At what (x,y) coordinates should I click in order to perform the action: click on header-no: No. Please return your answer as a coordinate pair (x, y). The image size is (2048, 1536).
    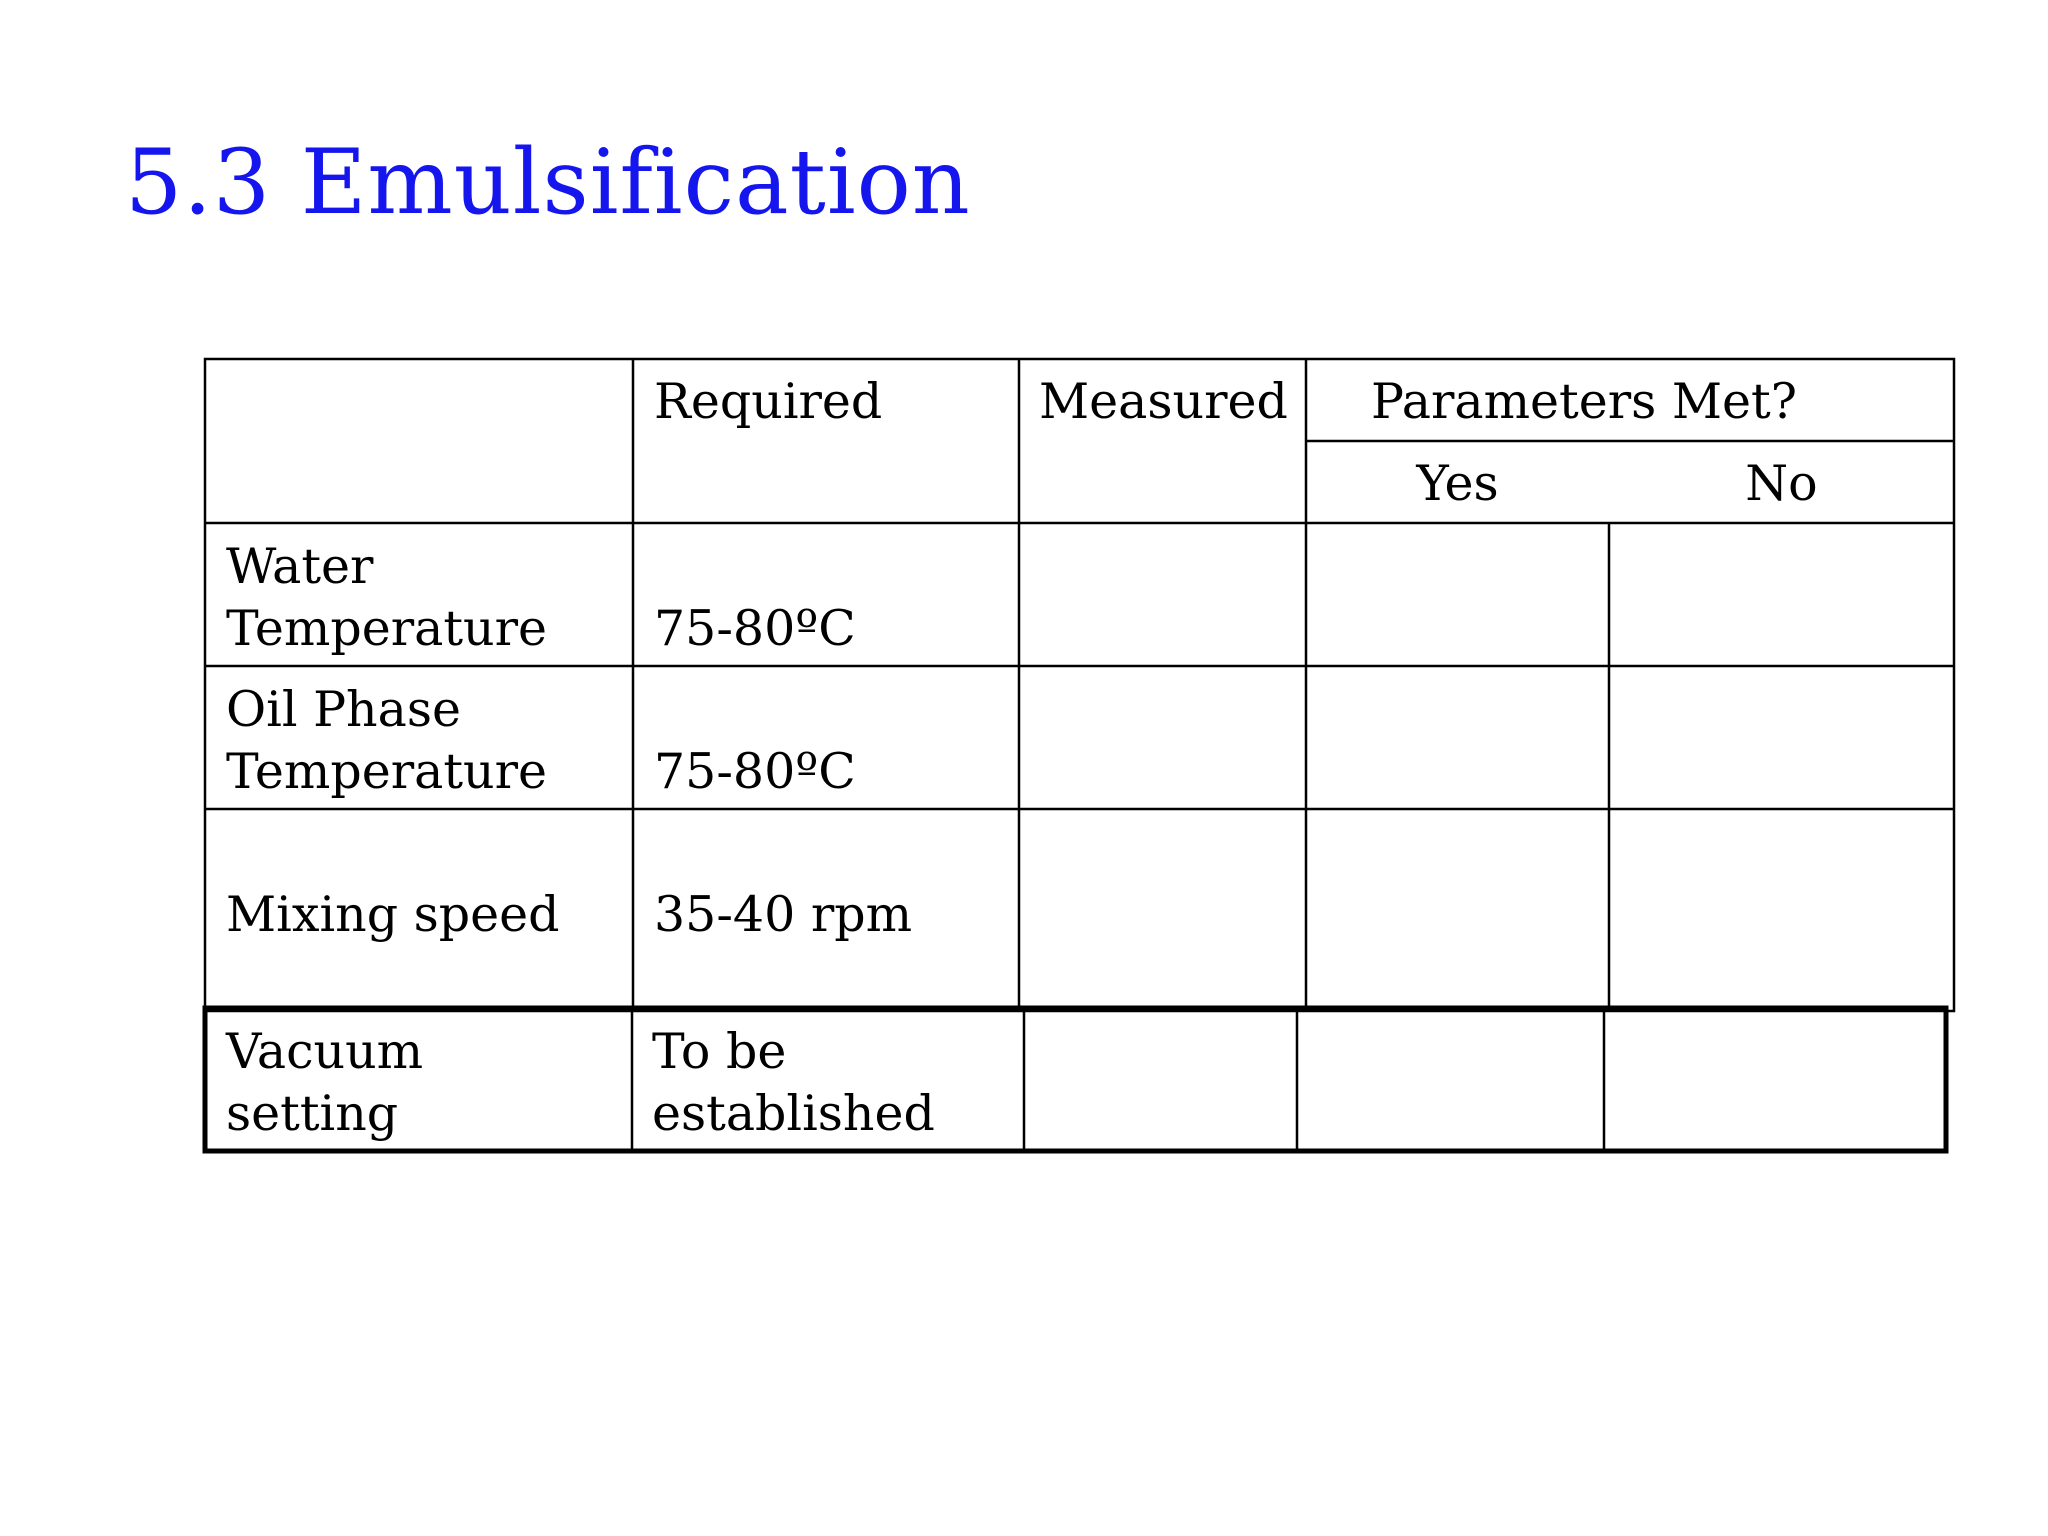
    Looking at the image, I should click on (1781, 483).